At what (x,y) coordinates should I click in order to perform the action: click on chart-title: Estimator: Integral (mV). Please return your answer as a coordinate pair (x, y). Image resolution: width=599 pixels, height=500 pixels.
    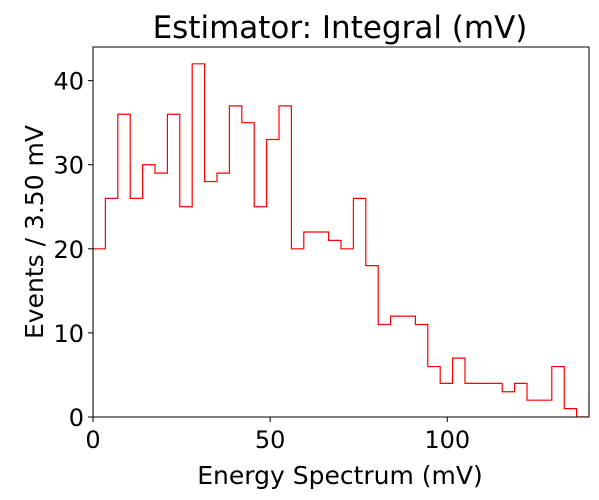
    Looking at the image, I should click on (340, 28).